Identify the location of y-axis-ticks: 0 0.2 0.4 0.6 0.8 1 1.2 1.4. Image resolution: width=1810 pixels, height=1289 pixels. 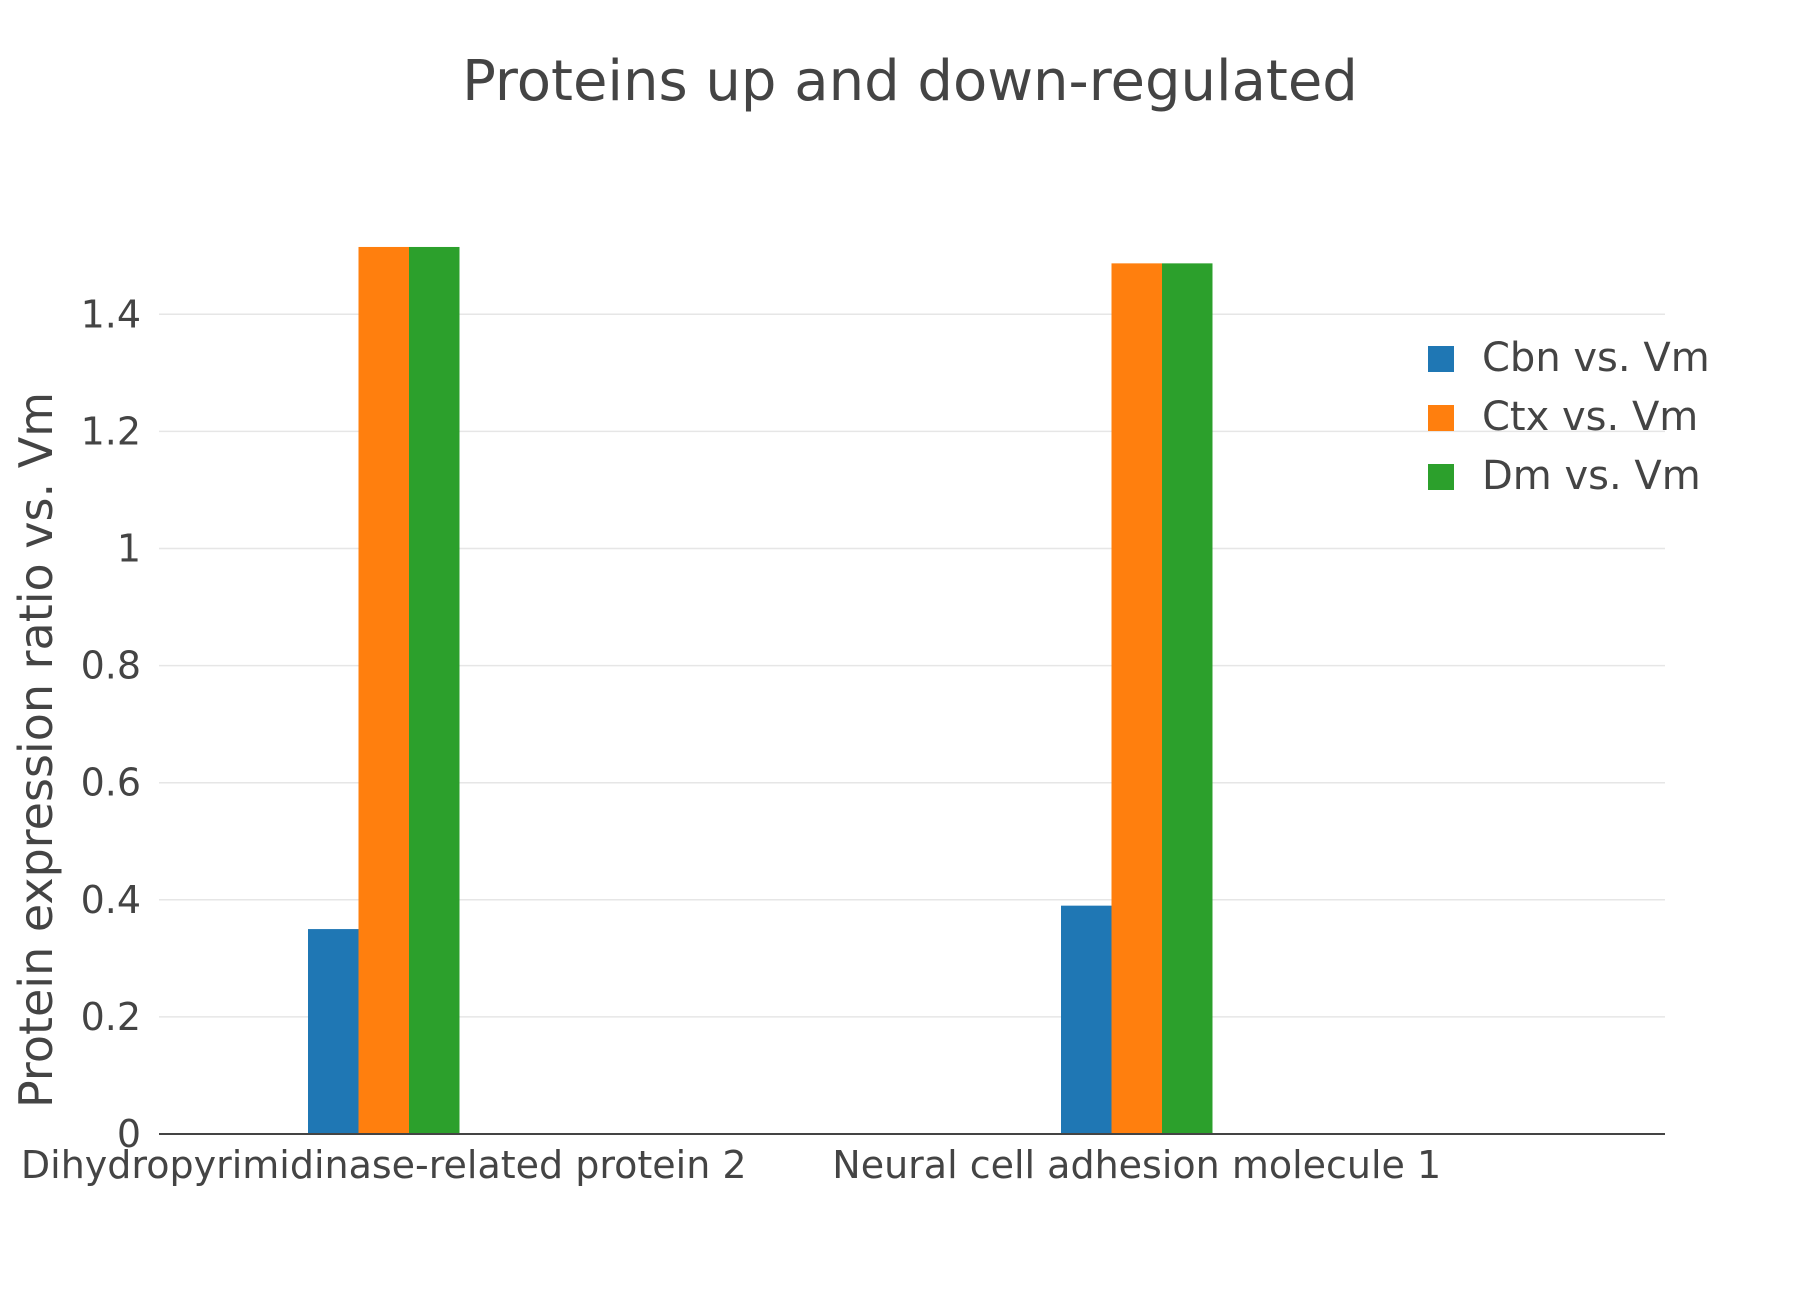
(111, 724).